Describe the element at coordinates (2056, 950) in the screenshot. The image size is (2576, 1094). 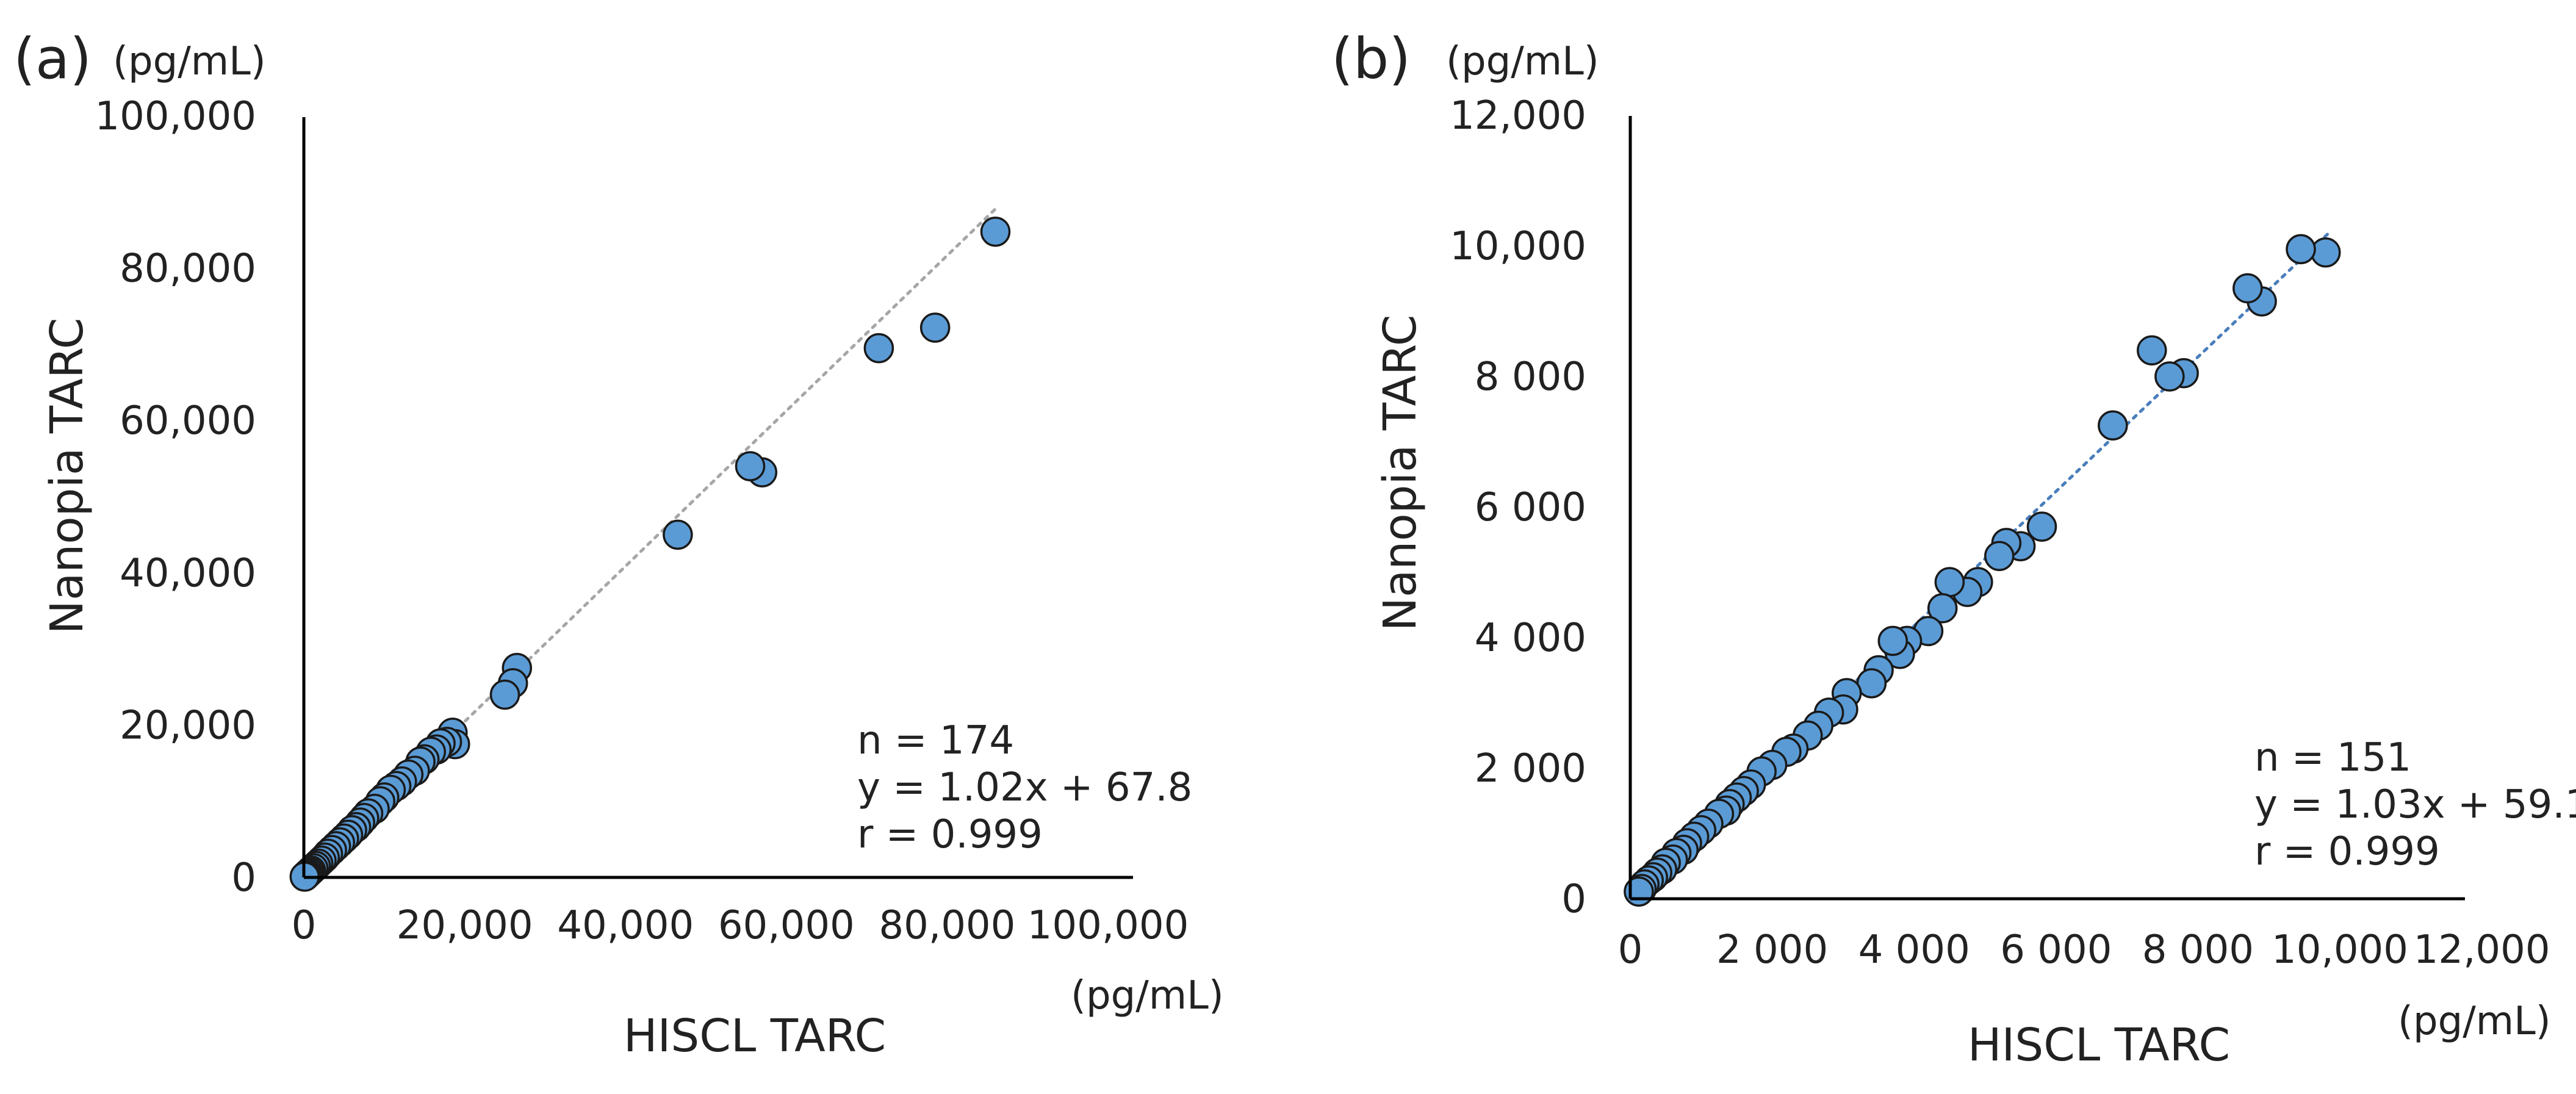
I see `panel-b-x-tick-label: 6 000` at that location.